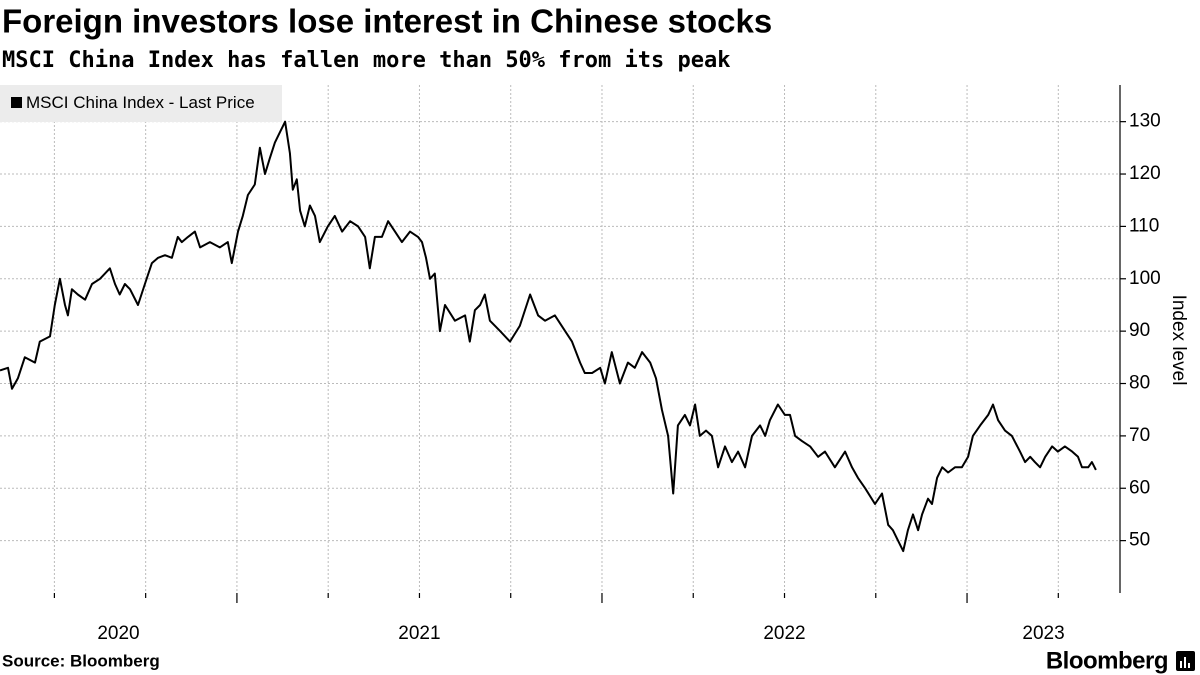 The width and height of the screenshot is (1200, 675). Describe the element at coordinates (1145, 278) in the screenshot. I see `y-tick-label: 100` at that location.